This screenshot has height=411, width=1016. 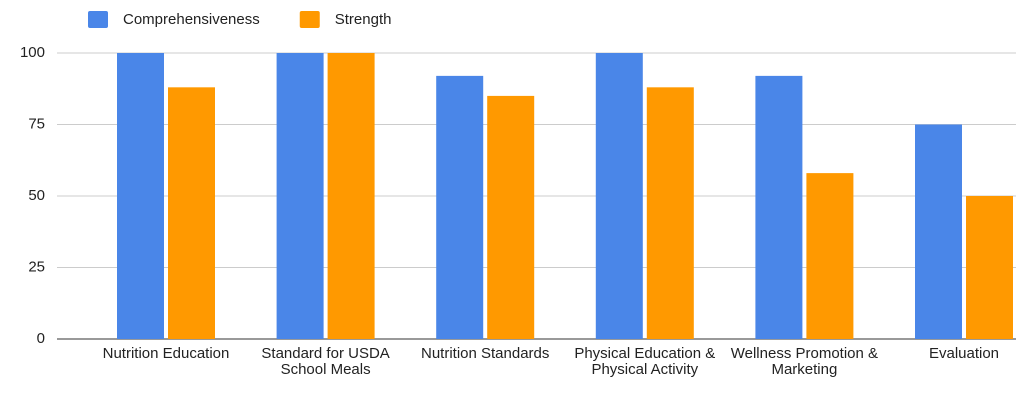 I want to click on x-tick-label: Physical Education & Physical Activity, so click(x=645, y=361).